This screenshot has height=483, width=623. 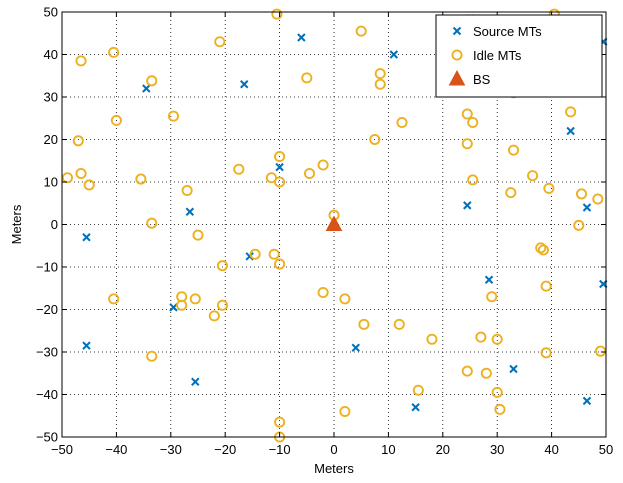 I want to click on x-tick-label: 50, so click(x=606, y=449).